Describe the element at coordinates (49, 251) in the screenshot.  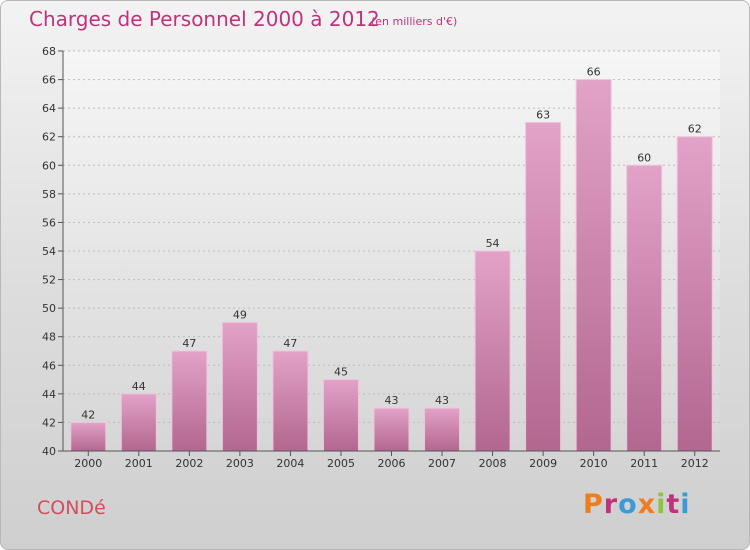
I see `y-tick-label: 54` at that location.